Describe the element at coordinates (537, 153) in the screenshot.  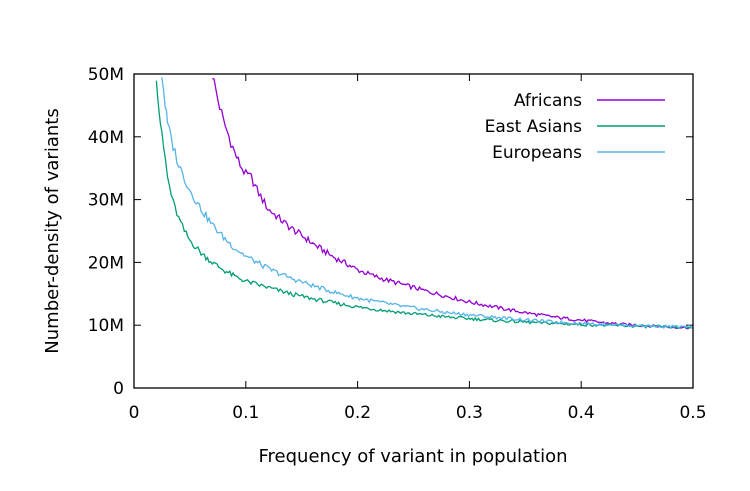
I see `legend-label: Europeans` at that location.